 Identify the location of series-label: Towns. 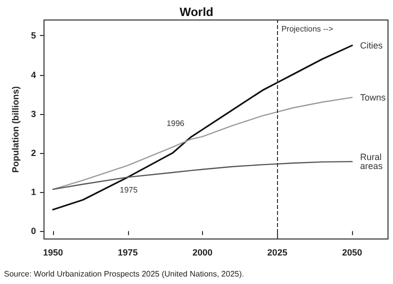
(373, 97).